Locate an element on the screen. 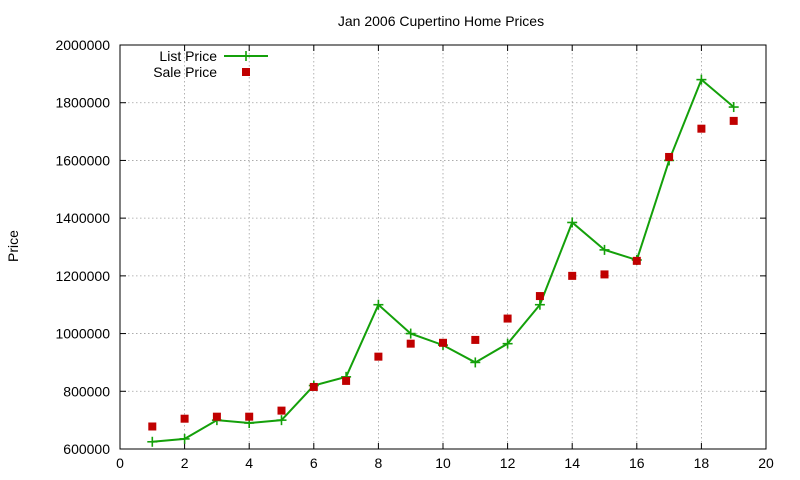 This screenshot has height=480, width=800. y-tick-label: 1000000 is located at coordinates (82, 334).